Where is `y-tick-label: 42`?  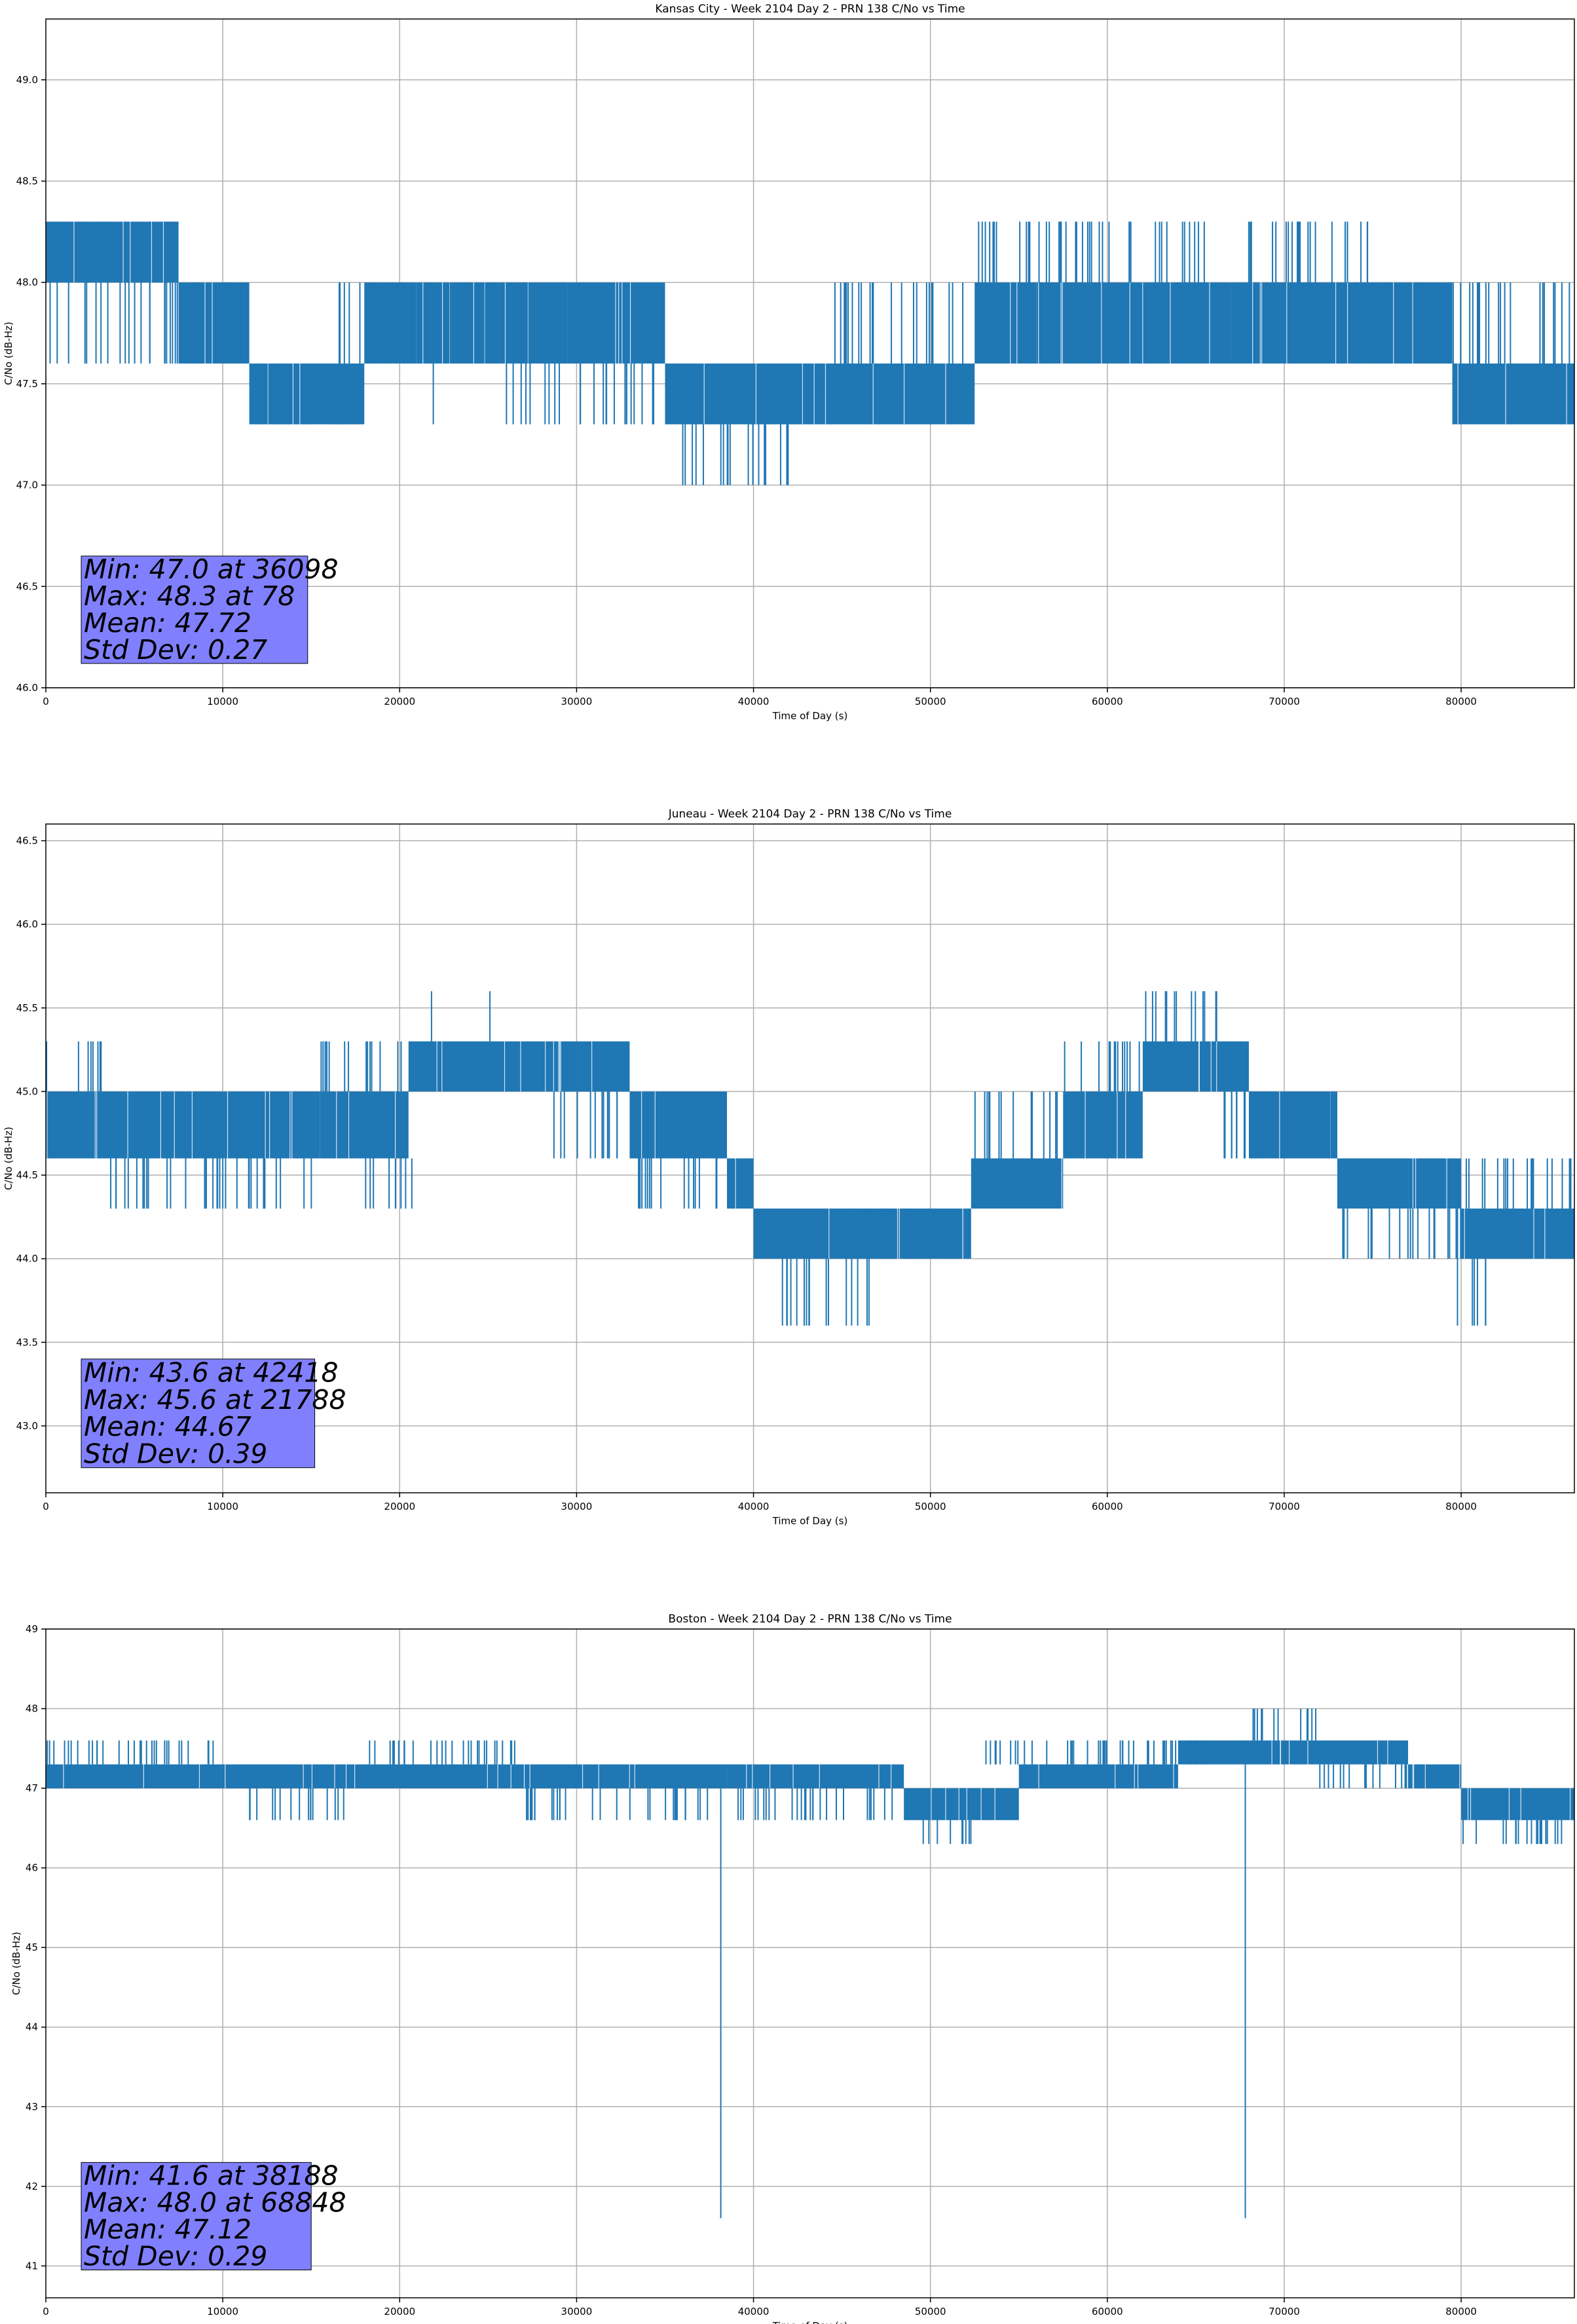
y-tick-label: 42 is located at coordinates (32, 2186).